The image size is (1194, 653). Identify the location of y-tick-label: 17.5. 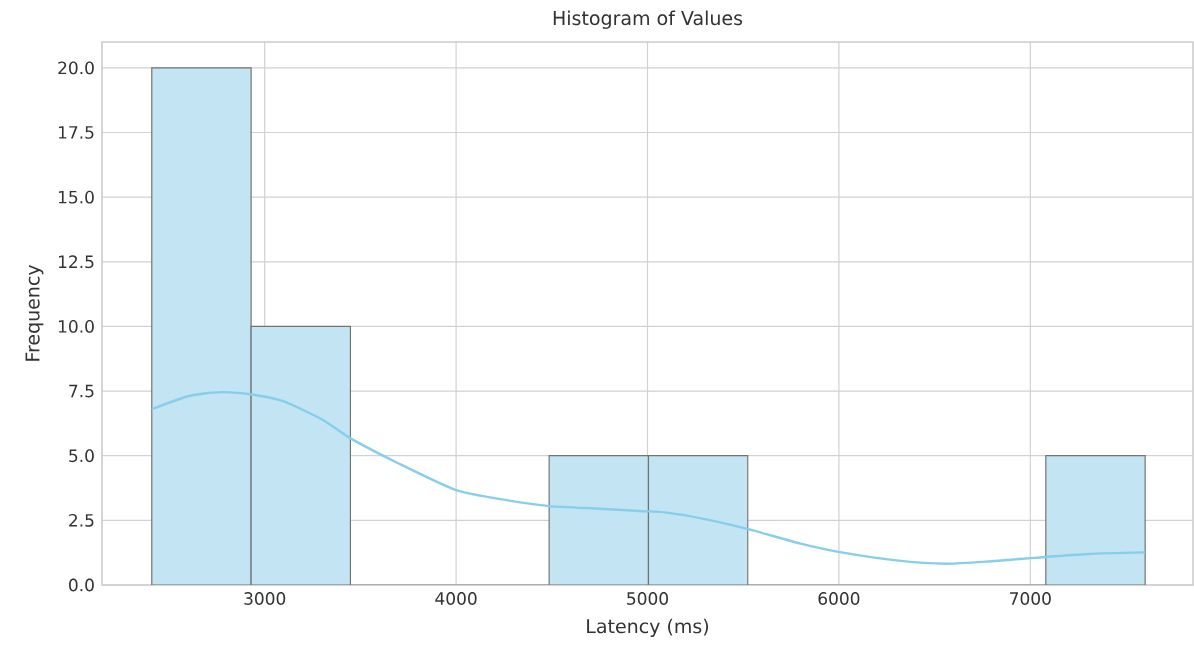
(76, 132).